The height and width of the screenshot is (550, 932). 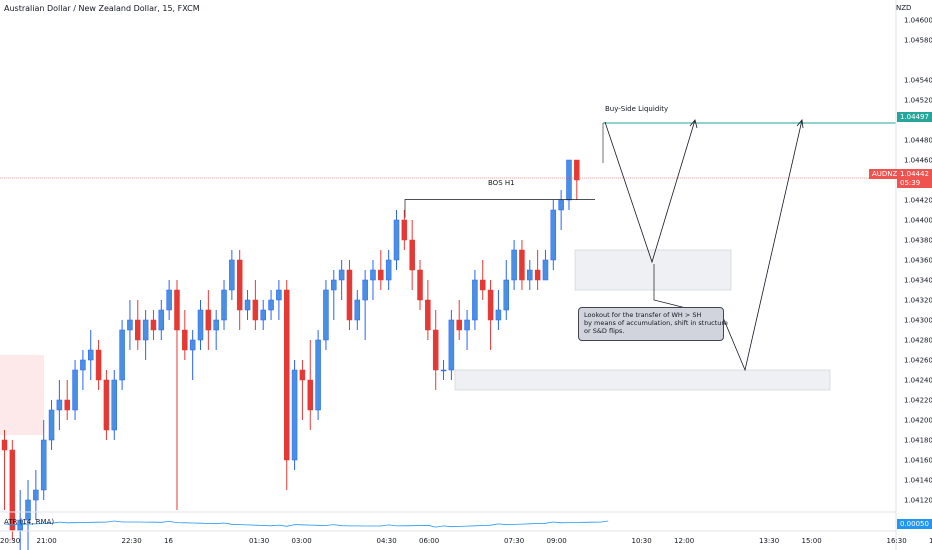 What do you see at coordinates (886, 174) in the screenshot?
I see `symbol-tag: AUDNZD` at bounding box center [886, 174].